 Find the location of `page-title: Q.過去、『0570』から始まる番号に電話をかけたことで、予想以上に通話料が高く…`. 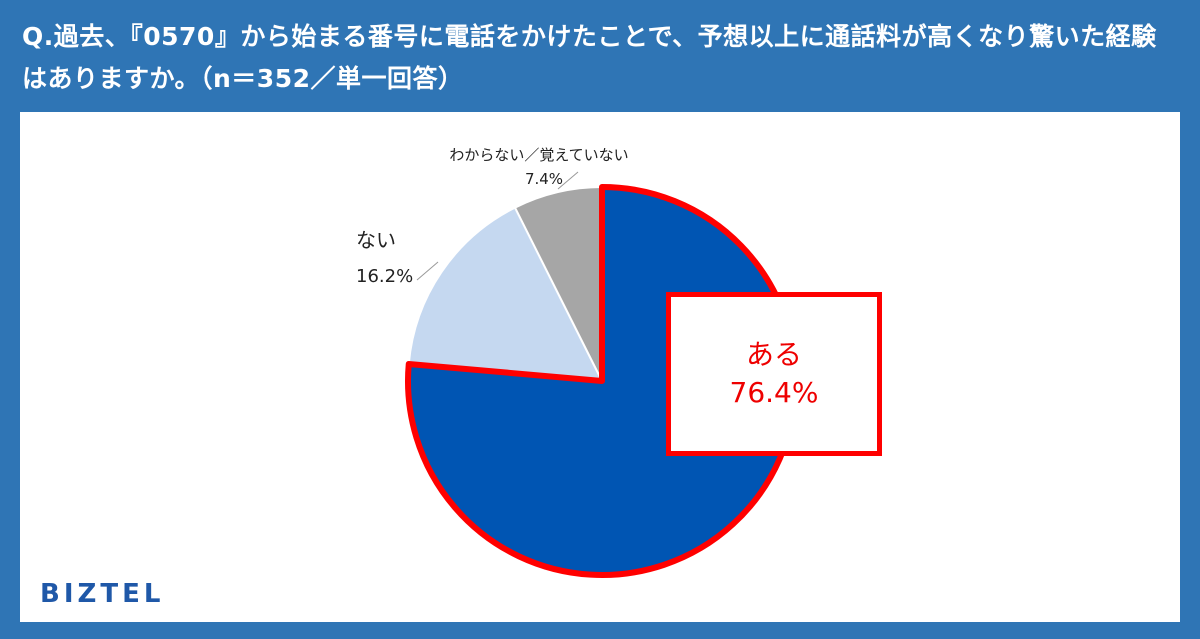

page-title: Q.過去、『0570』から始まる番号に電話をかけたことで、予想以上に通話料が高く… is located at coordinates (589, 57).